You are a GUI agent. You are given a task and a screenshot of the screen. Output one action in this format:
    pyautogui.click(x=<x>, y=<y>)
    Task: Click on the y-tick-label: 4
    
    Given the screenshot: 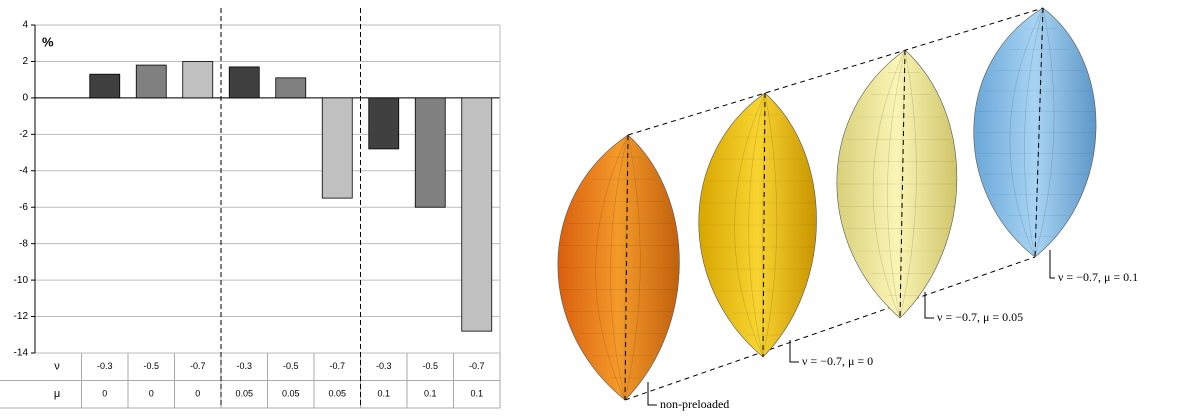 What is the action you would take?
    pyautogui.click(x=25, y=25)
    